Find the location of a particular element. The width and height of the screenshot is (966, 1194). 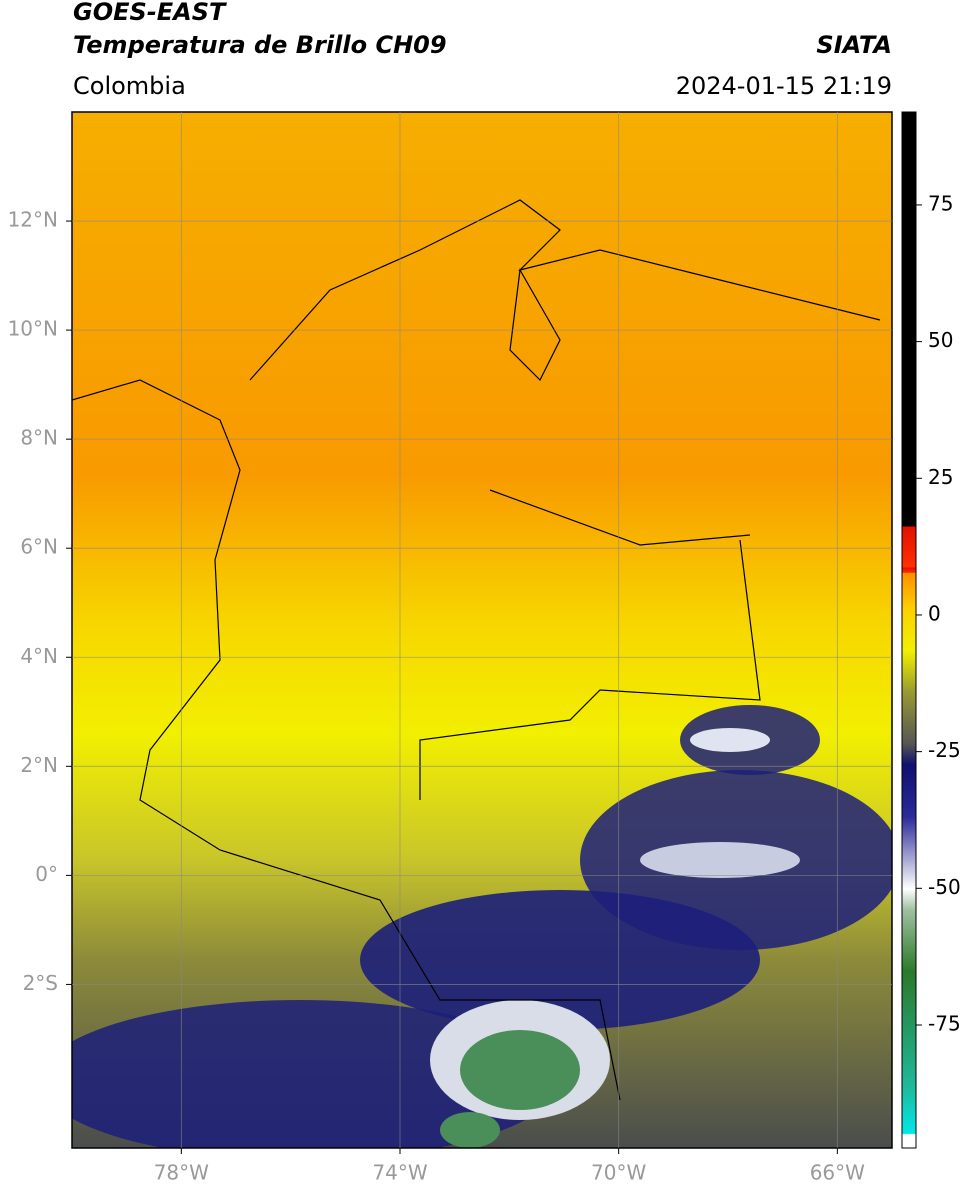

x-tick-label: 70°W is located at coordinates (618, 1173).